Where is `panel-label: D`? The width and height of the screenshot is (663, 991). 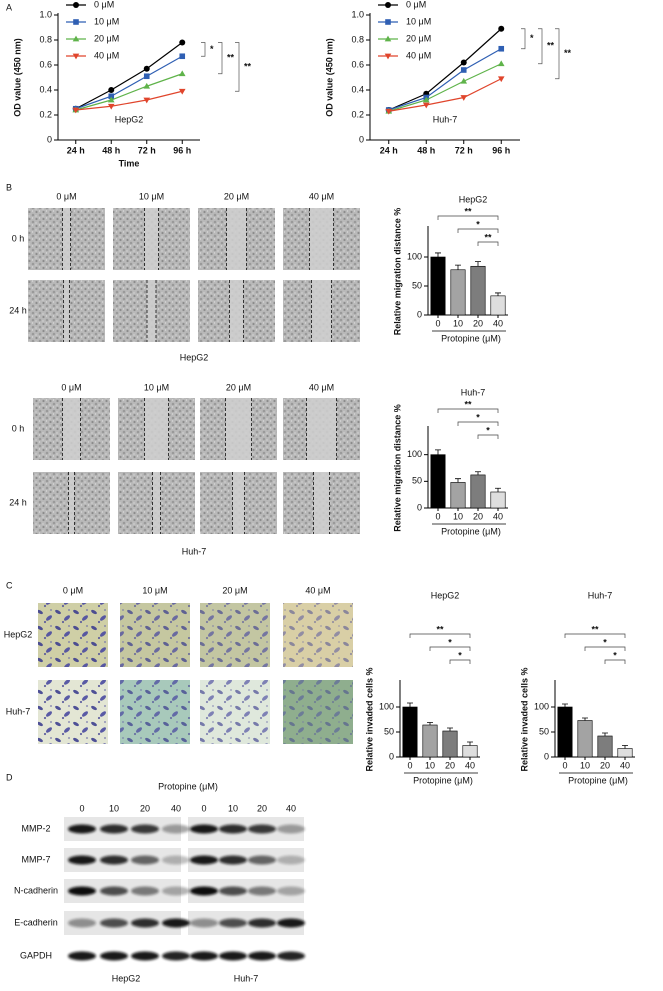
panel-label: D is located at coordinates (9, 777).